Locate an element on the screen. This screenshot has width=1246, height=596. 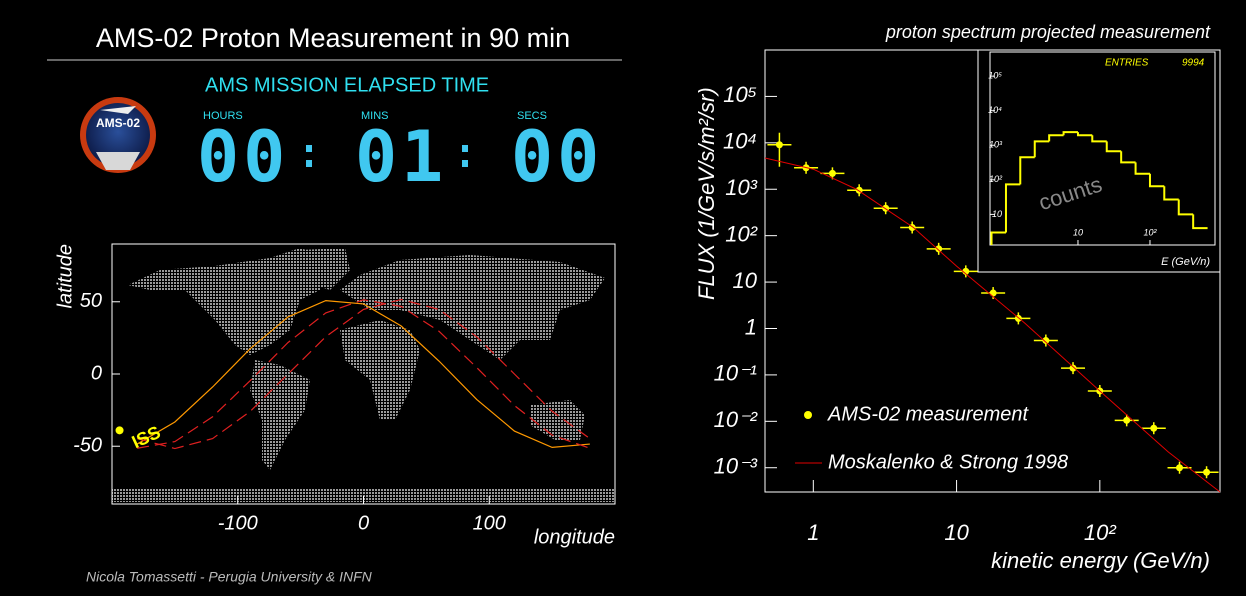
legend-label: Moskalenko & Strong 1998 is located at coordinates (948, 462).